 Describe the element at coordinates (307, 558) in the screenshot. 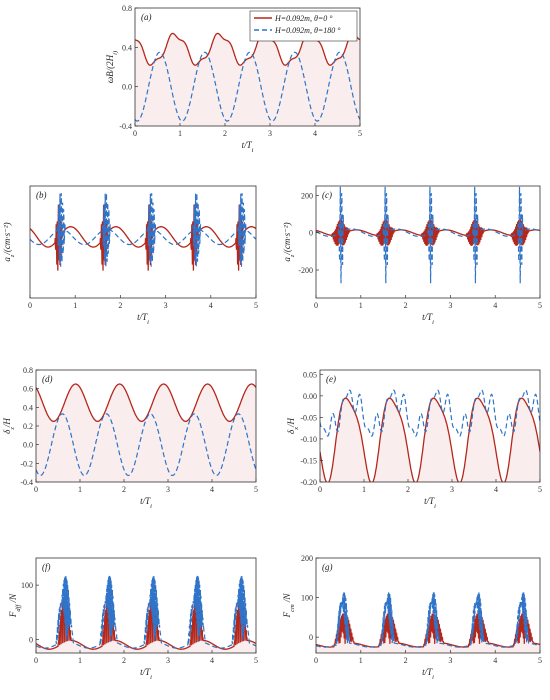

I see `y-tick-label-g-2: 200` at that location.